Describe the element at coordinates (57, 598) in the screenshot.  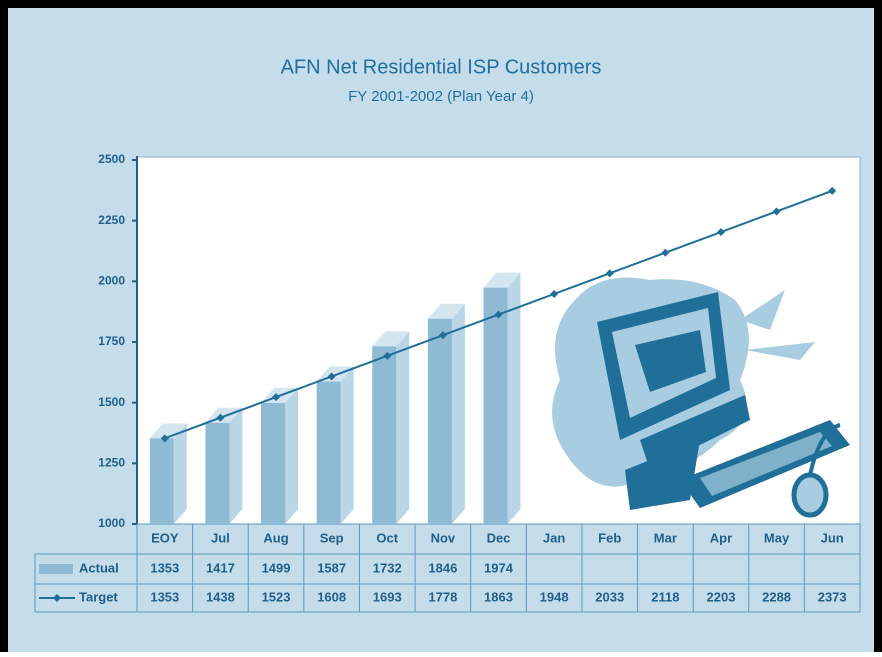
I see `legend-marker` at that location.